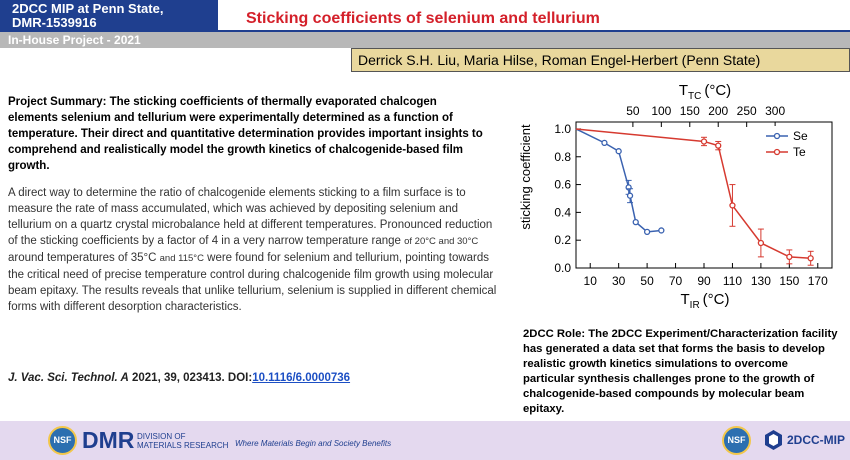  Describe the element at coordinates (816, 440) in the screenshot. I see `mip-logo: 2DCC-MIP` at that location.